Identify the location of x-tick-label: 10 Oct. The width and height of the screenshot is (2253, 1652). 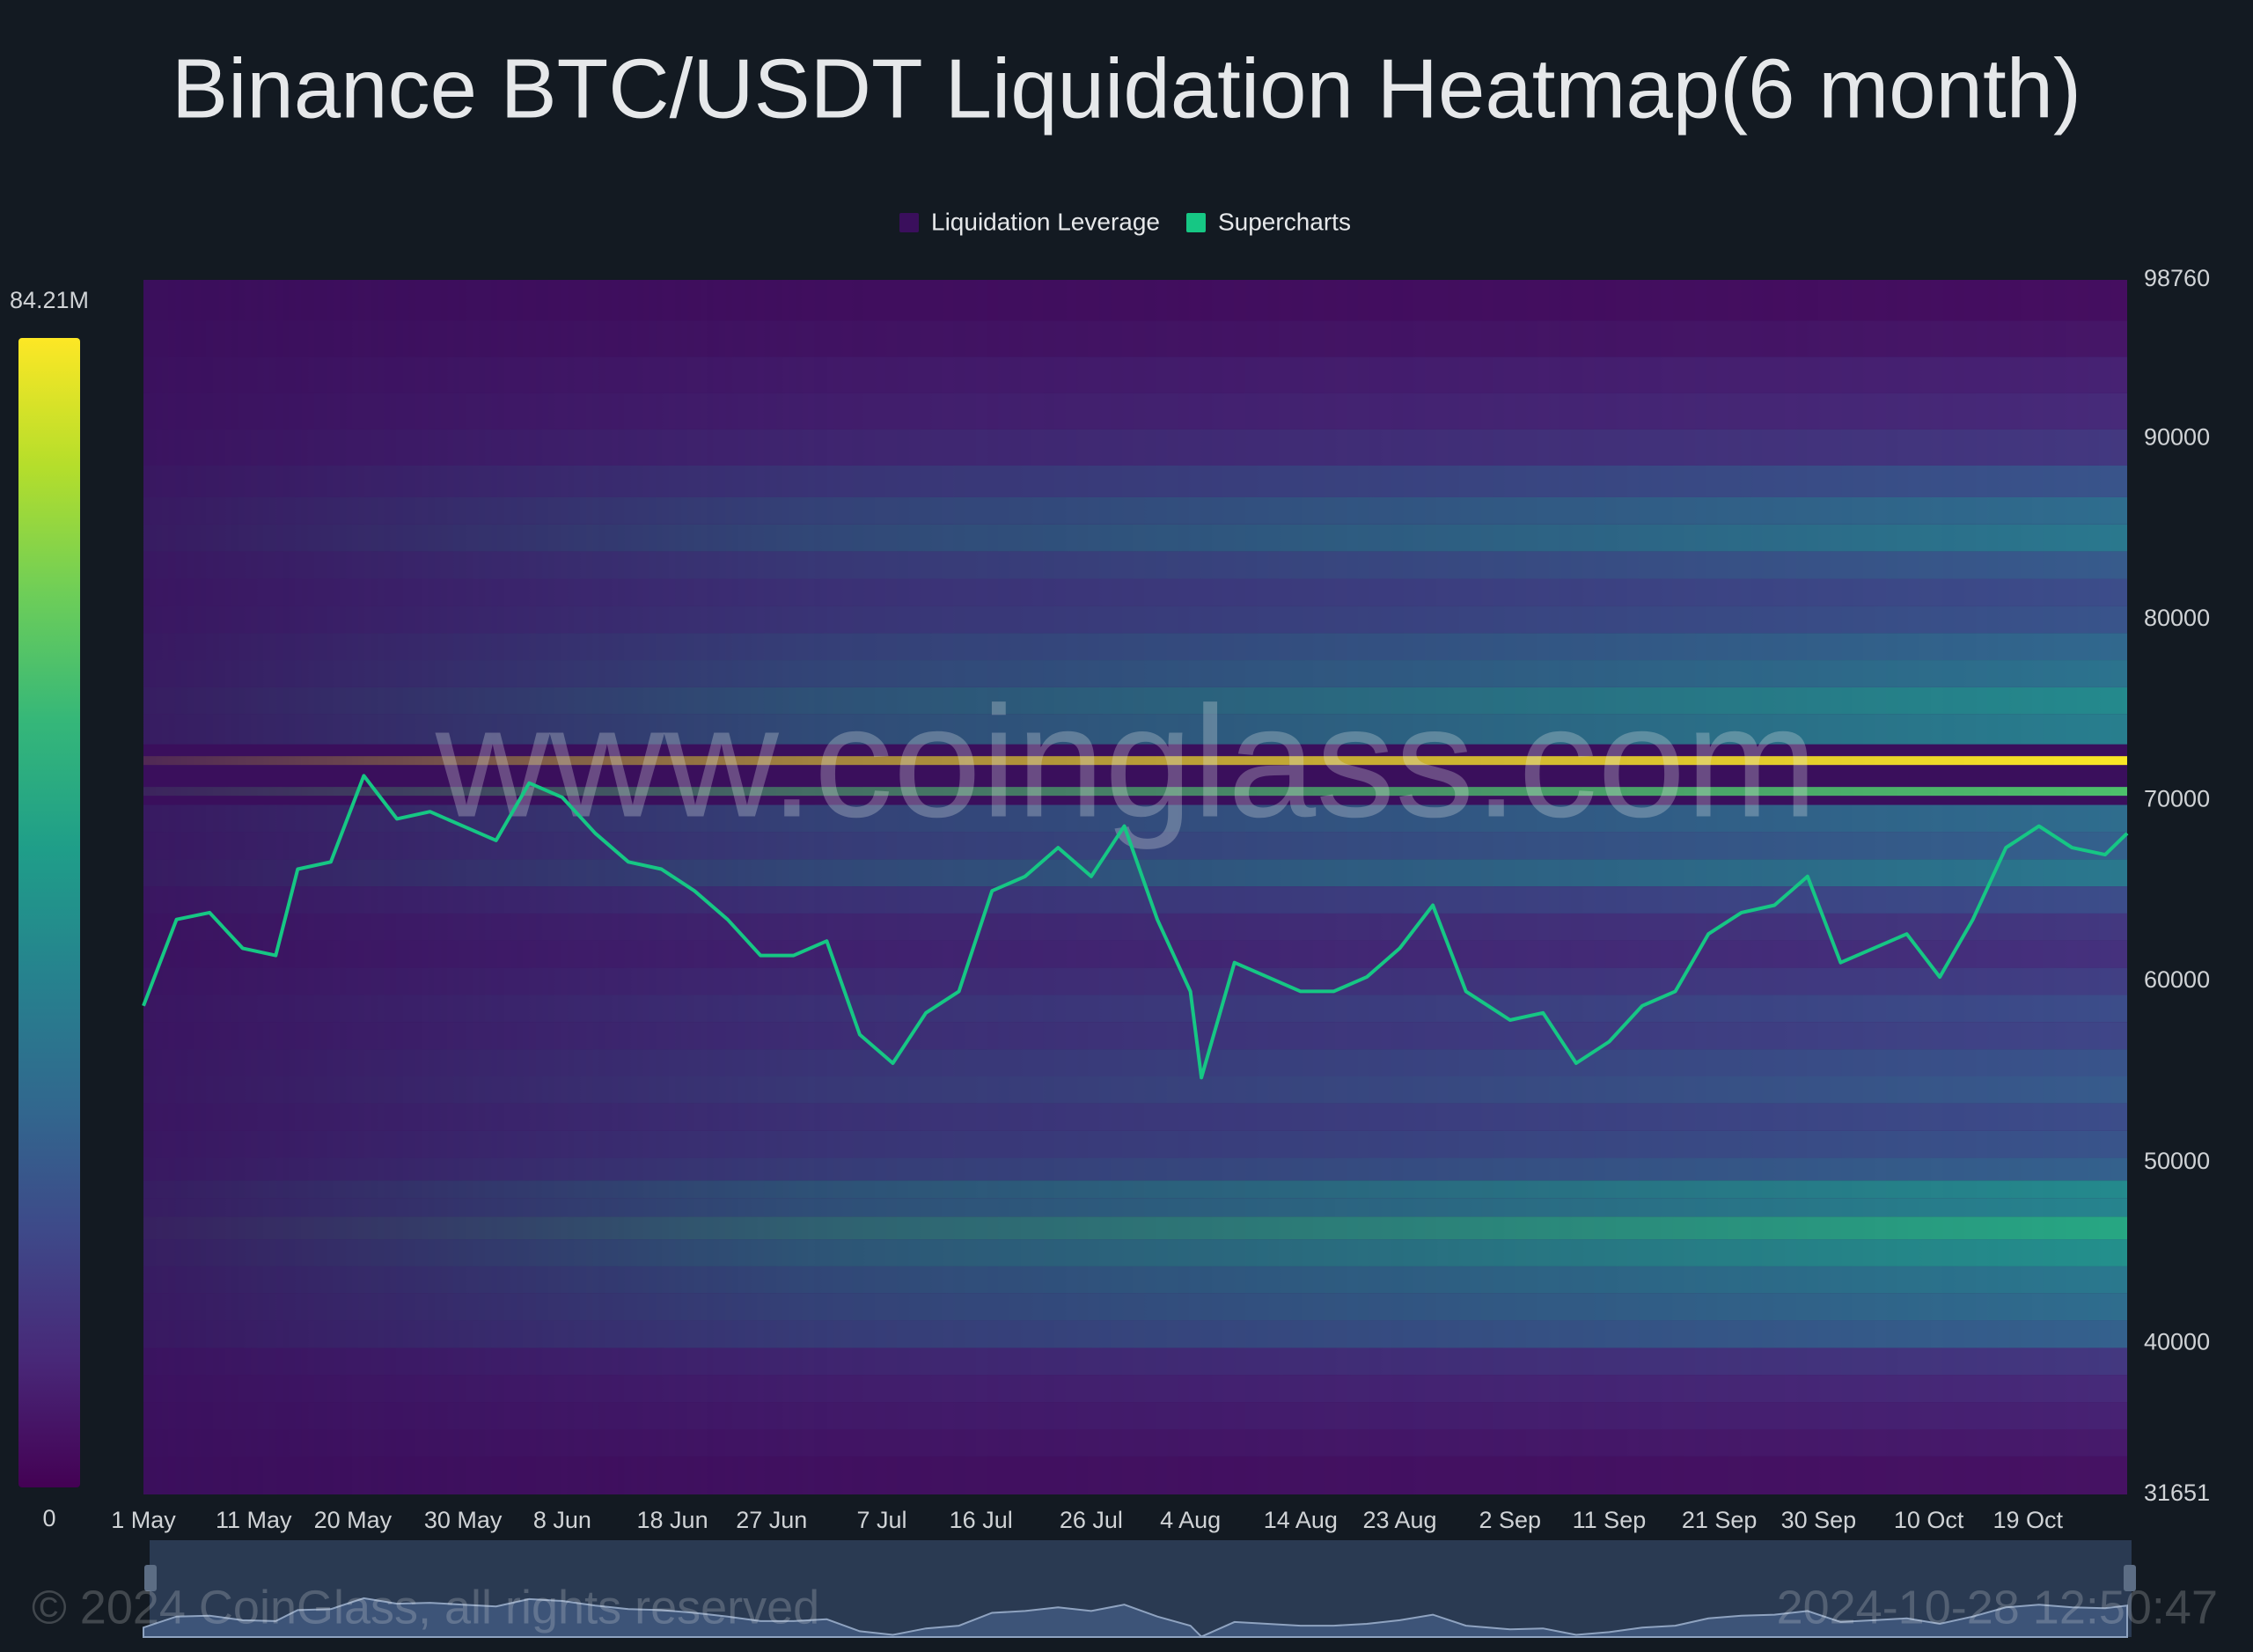
(1929, 1520).